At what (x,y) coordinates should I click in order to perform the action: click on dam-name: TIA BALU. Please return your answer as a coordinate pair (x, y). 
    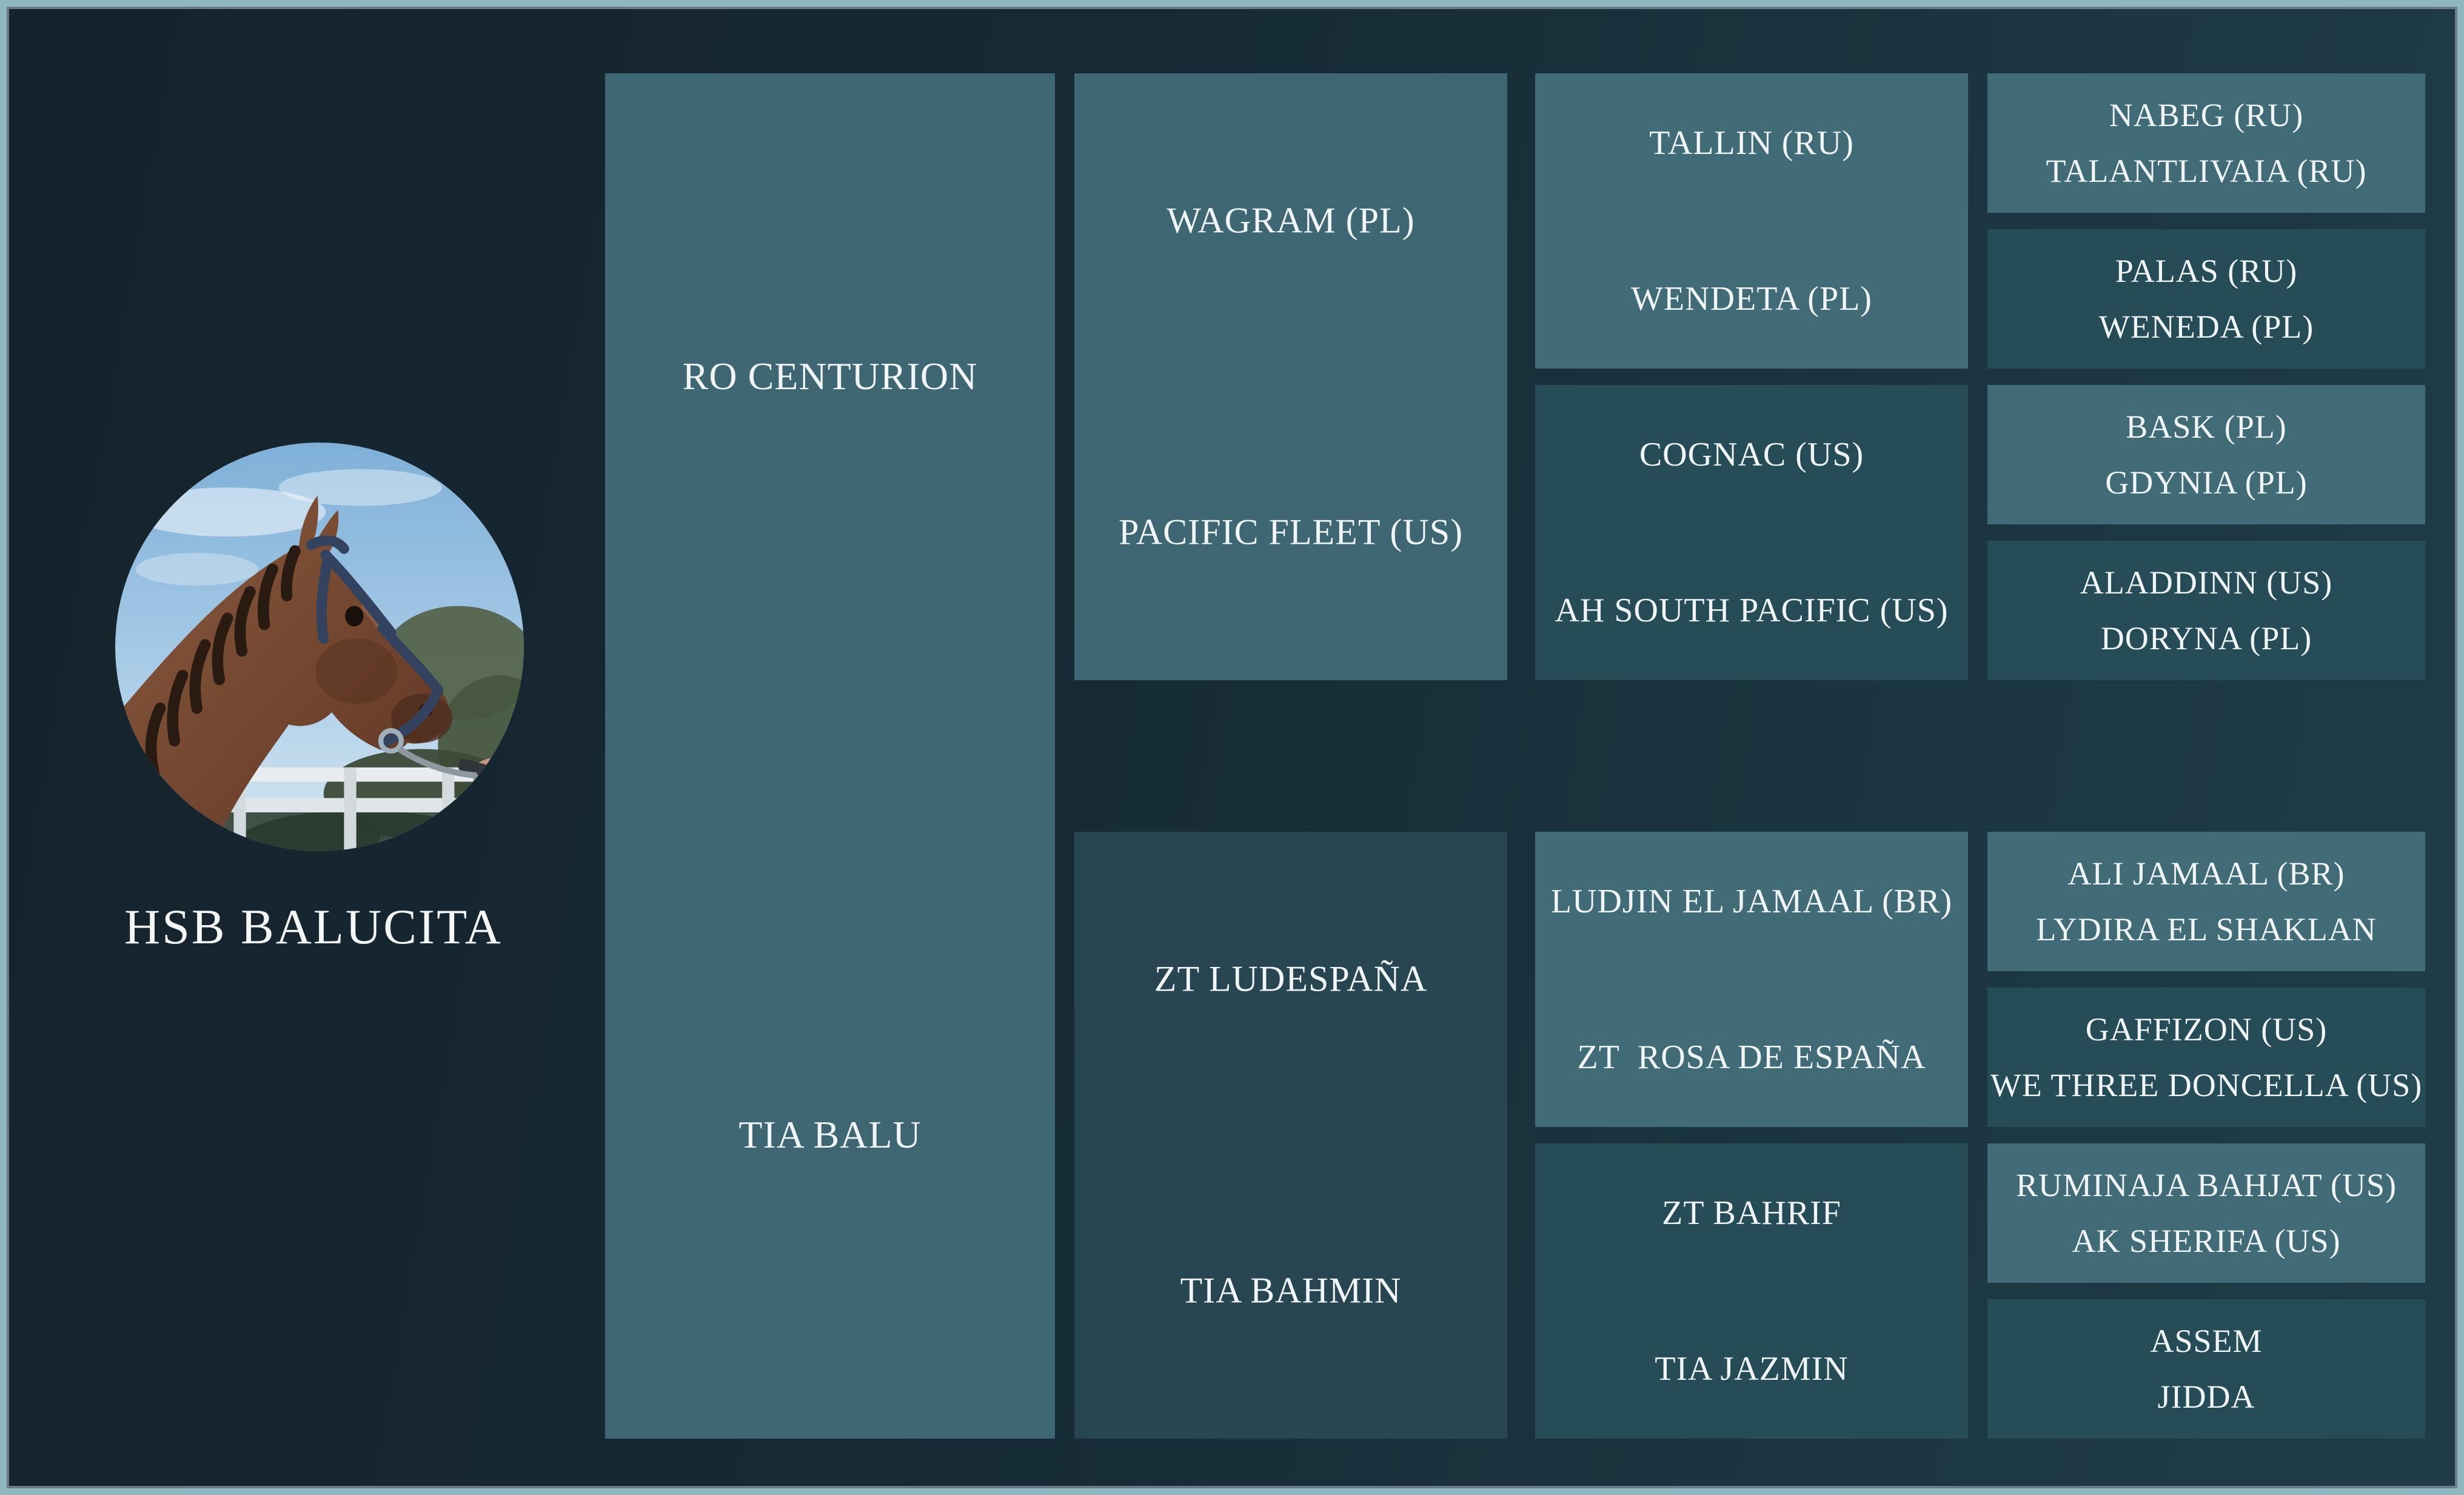
    Looking at the image, I should click on (830, 1134).